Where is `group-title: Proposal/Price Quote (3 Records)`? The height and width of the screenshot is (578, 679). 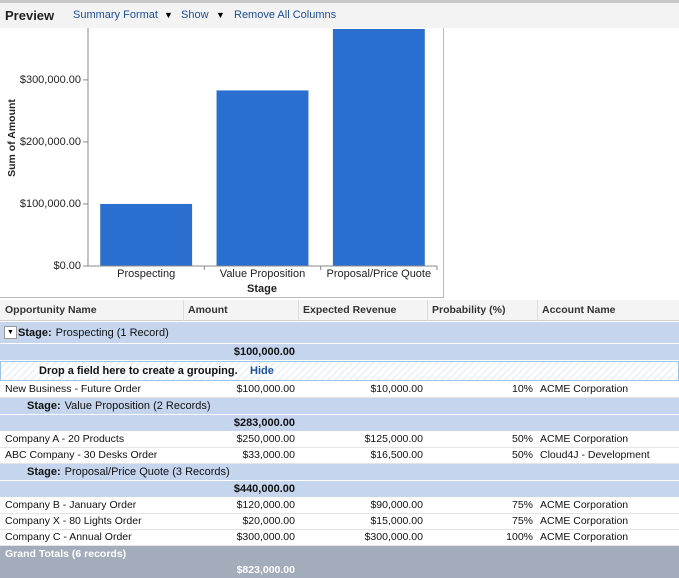 group-title: Proposal/Price Quote (3 Records) is located at coordinates (147, 472).